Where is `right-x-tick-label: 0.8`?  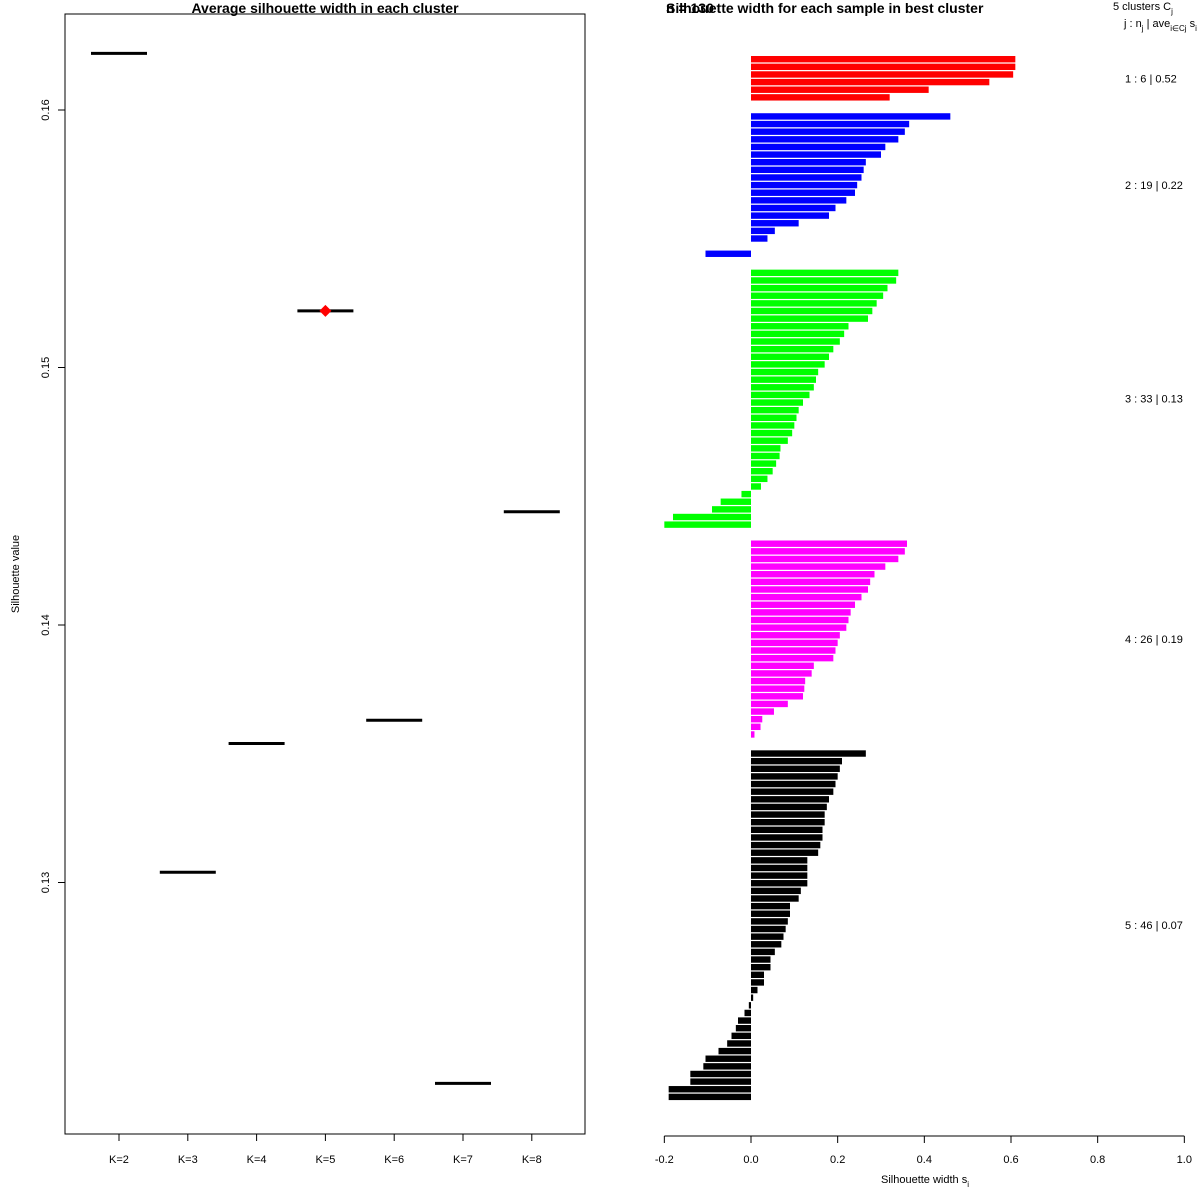 right-x-tick-label: 0.8 is located at coordinates (1097, 1160).